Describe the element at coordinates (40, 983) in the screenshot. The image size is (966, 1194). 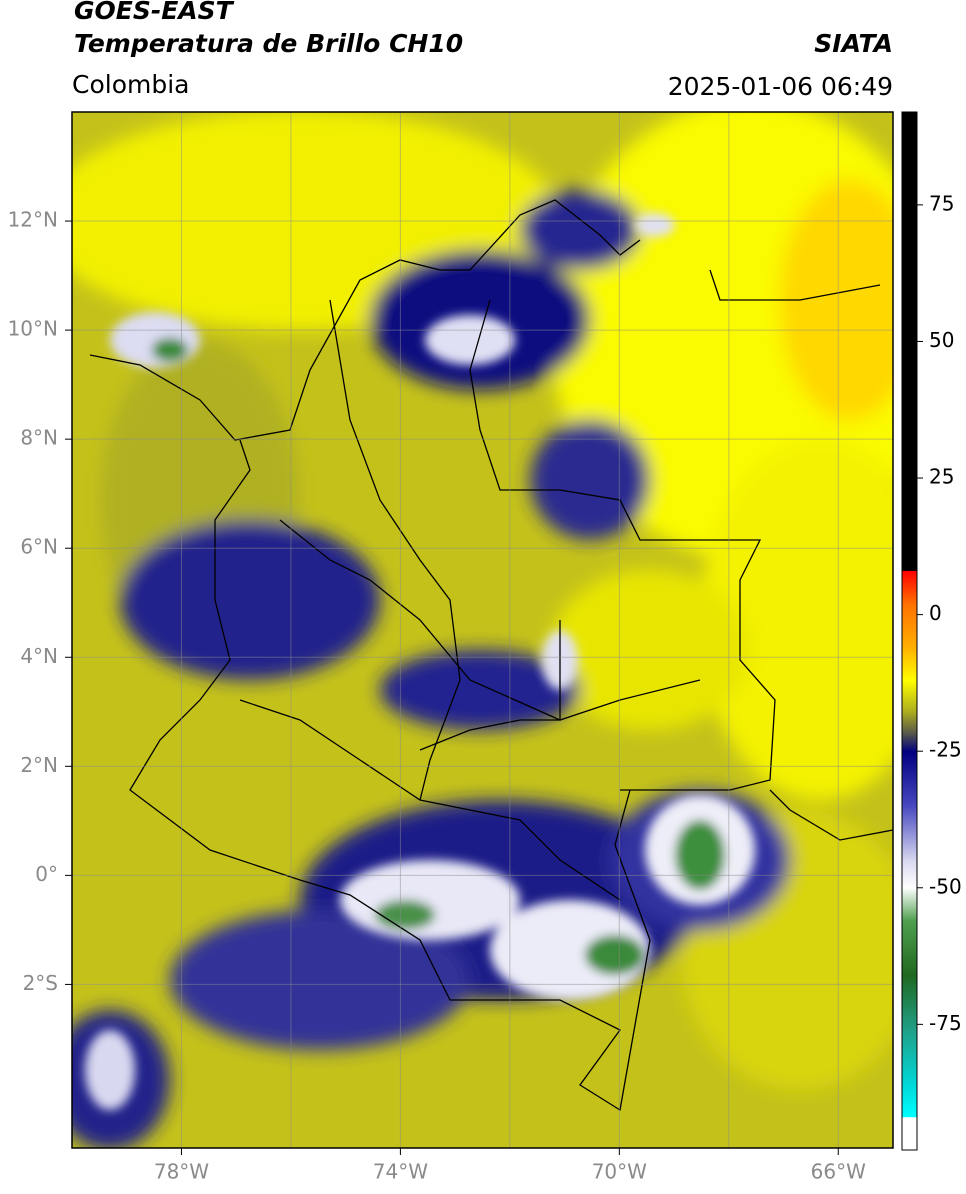
I see `lat-tick-label: 2°S` at that location.